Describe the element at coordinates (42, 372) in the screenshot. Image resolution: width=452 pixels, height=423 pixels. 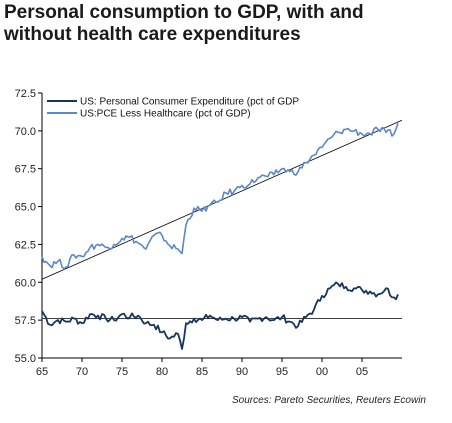
I see `x-tick-label: 65` at that location.